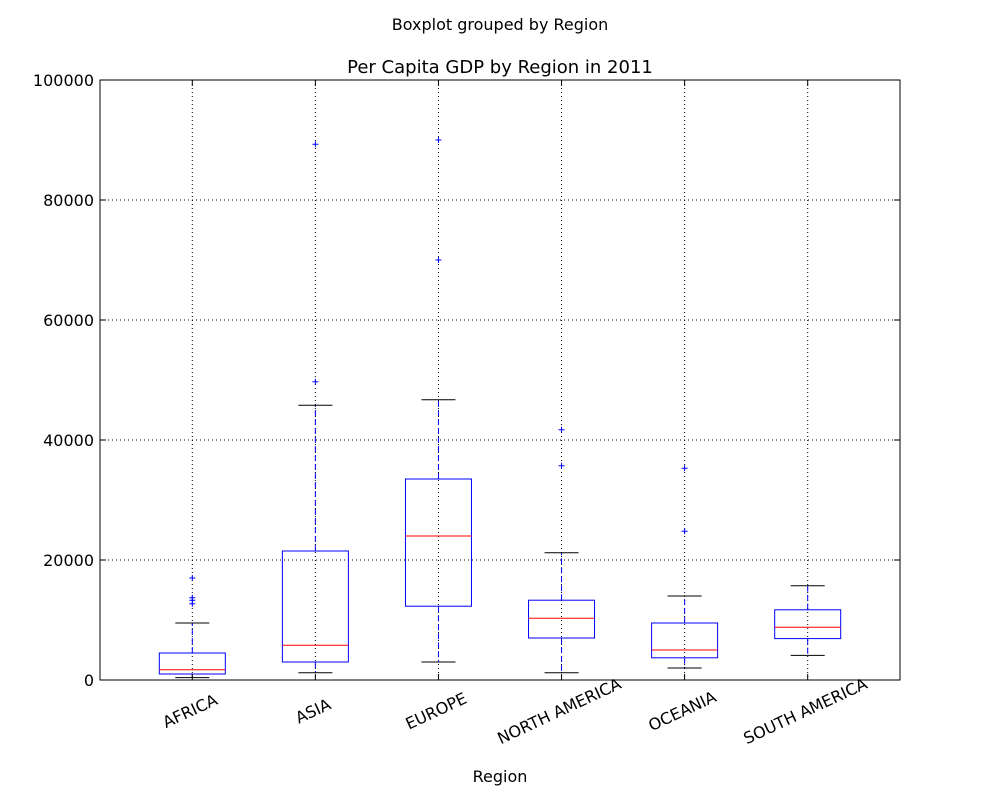 This screenshot has width=1000, height=805. Describe the element at coordinates (500, 24) in the screenshot. I see `suptitle: Boxplot grouped by Region` at that location.